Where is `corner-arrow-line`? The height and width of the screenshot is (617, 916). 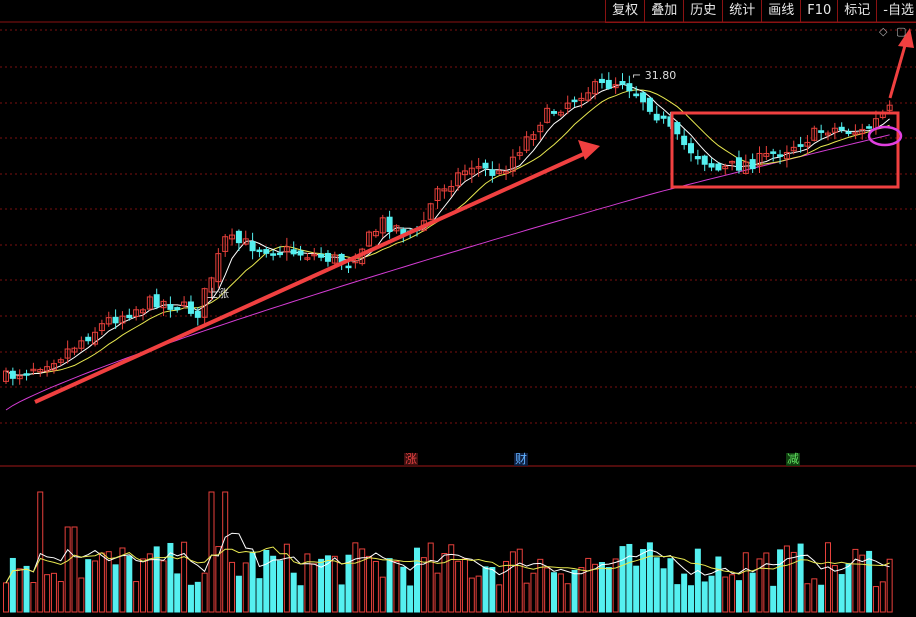 corner-arrow-line is located at coordinates (898, 70).